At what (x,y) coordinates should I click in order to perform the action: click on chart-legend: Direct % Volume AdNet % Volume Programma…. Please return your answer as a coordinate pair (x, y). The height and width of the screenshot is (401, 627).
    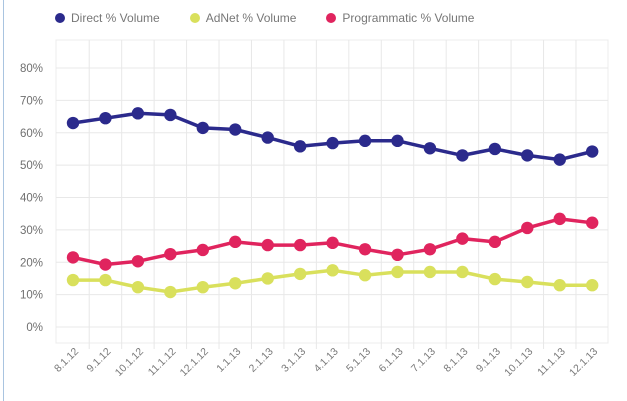
    Looking at the image, I should click on (279, 18).